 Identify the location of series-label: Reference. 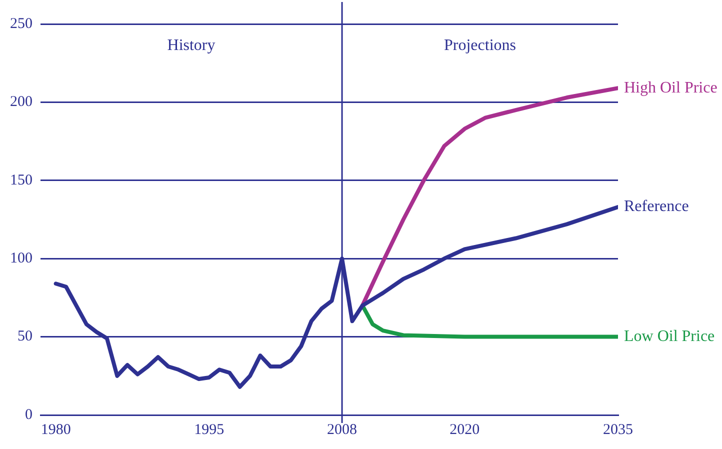
(656, 207).